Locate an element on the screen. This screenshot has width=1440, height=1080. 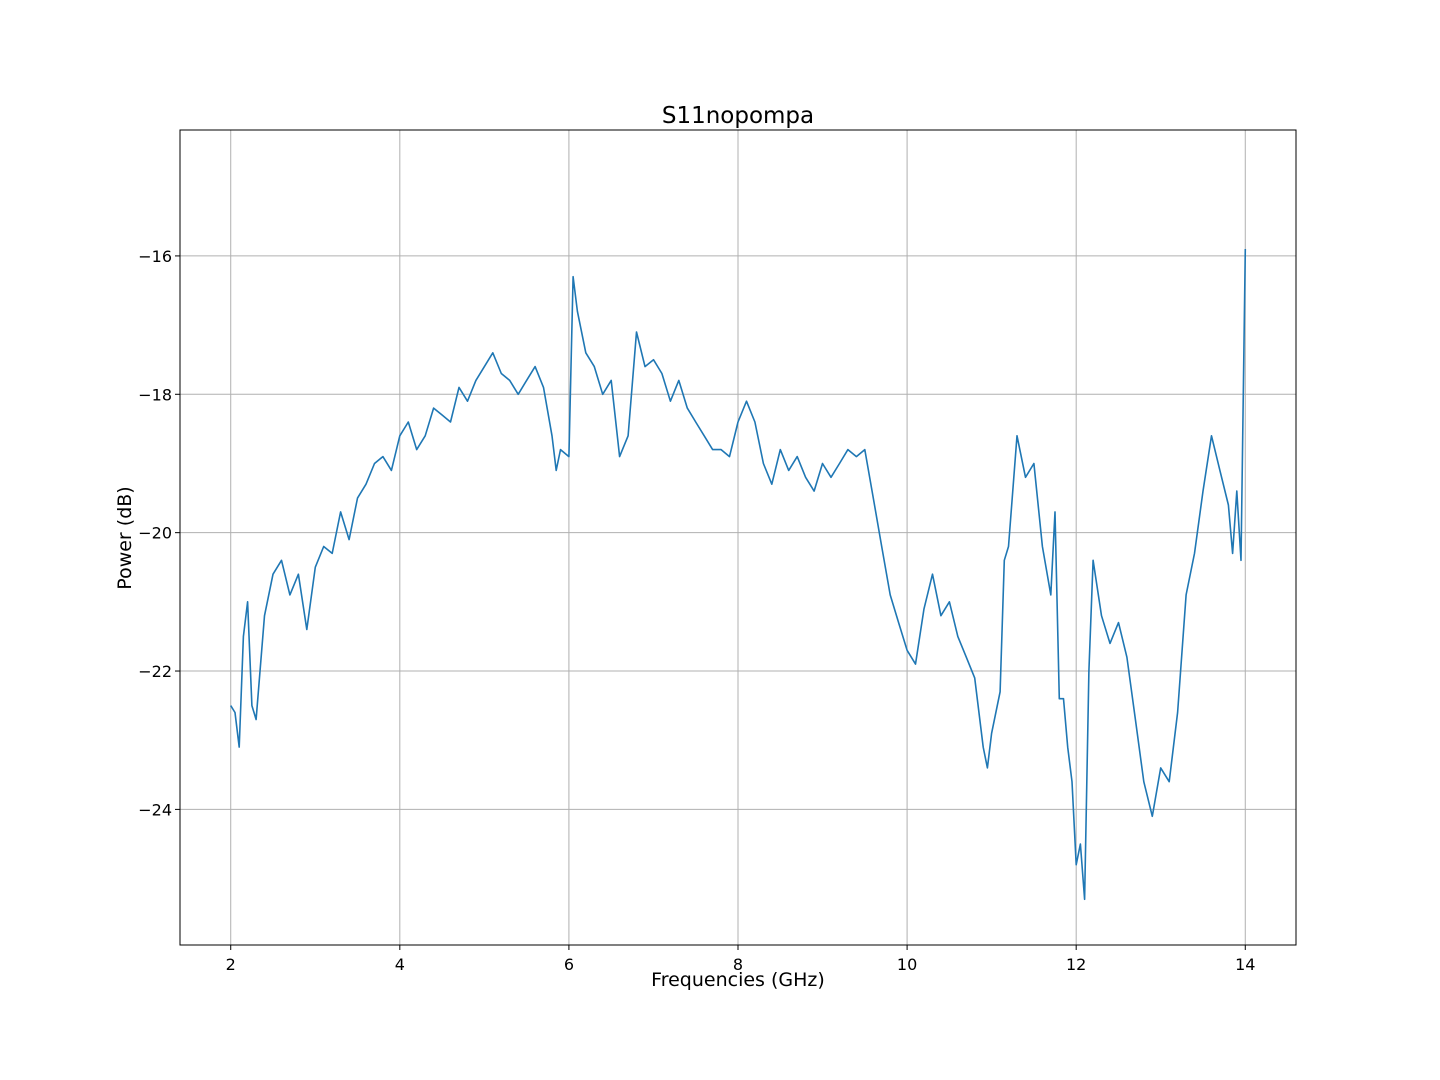
y-tick-label: −20 is located at coordinates (155, 533).